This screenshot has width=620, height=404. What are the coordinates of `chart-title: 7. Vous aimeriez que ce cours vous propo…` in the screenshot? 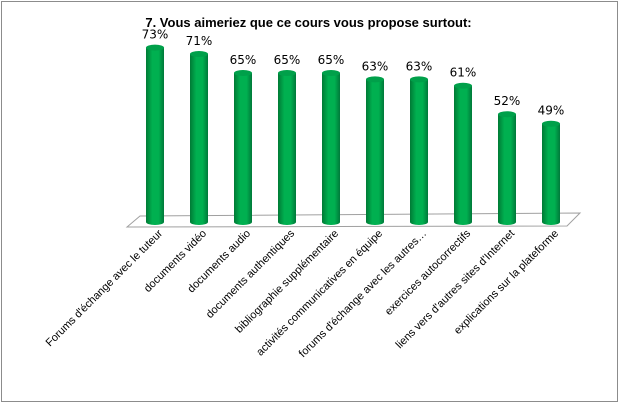 It's located at (308, 22).